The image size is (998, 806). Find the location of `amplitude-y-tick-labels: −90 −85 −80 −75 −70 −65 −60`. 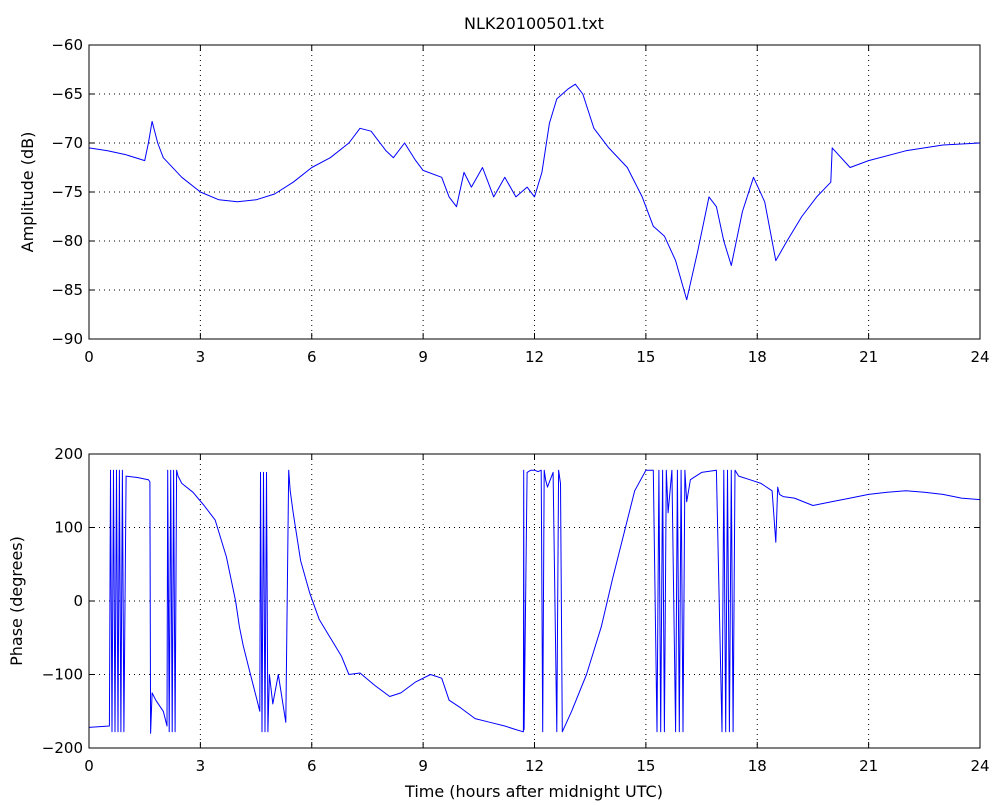

amplitude-y-tick-labels: −90 −85 −80 −75 −70 −65 −60 is located at coordinates (67, 192).